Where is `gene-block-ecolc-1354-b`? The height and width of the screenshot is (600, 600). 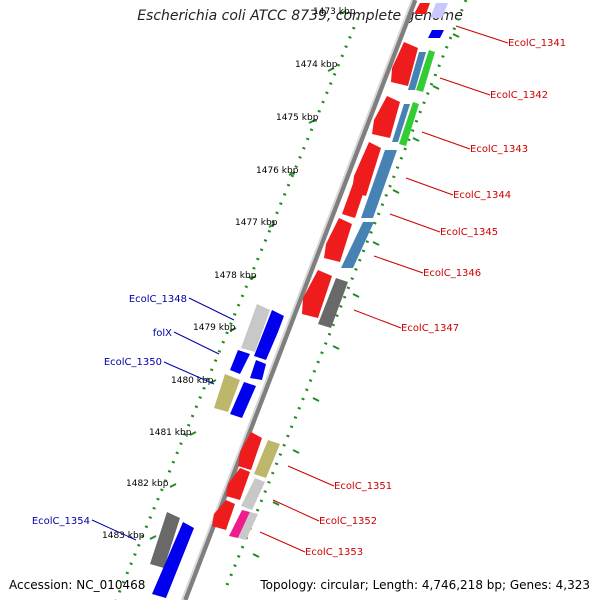
gene-block-ecolc-1354-b is located at coordinates (173, 560).